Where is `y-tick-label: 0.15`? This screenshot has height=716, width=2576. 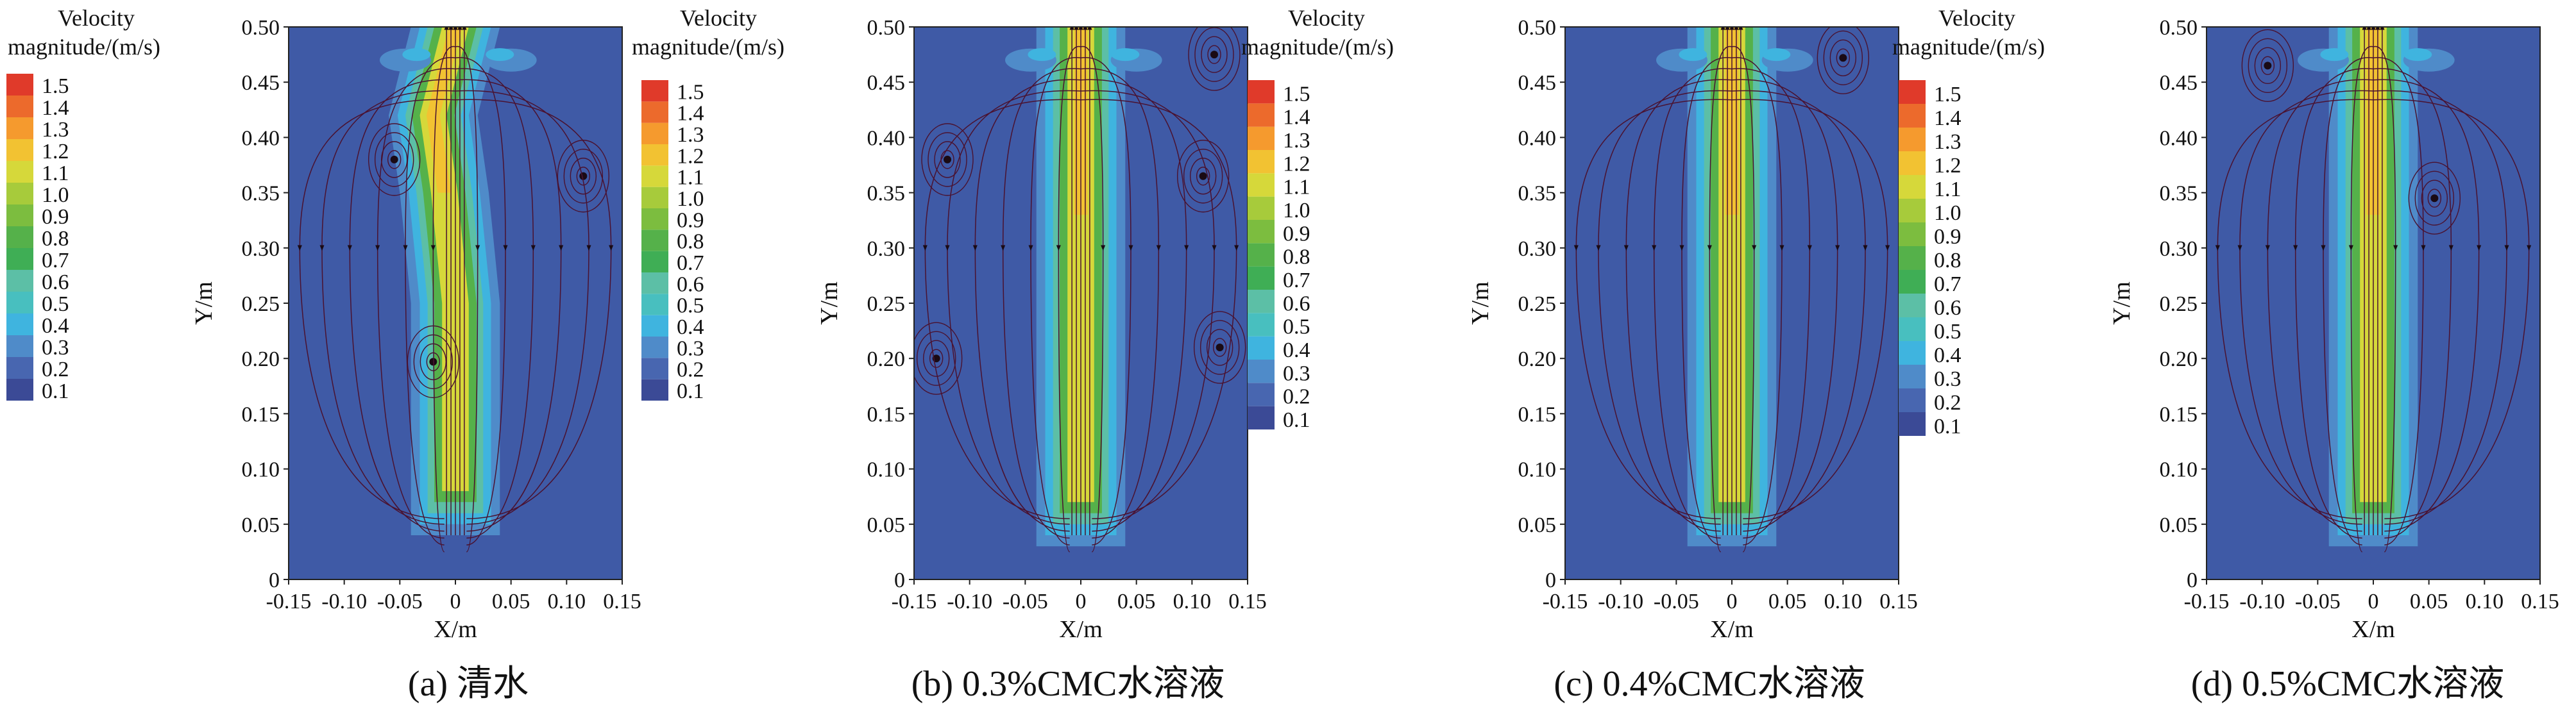 y-tick-label: 0.15 is located at coordinates (261, 415).